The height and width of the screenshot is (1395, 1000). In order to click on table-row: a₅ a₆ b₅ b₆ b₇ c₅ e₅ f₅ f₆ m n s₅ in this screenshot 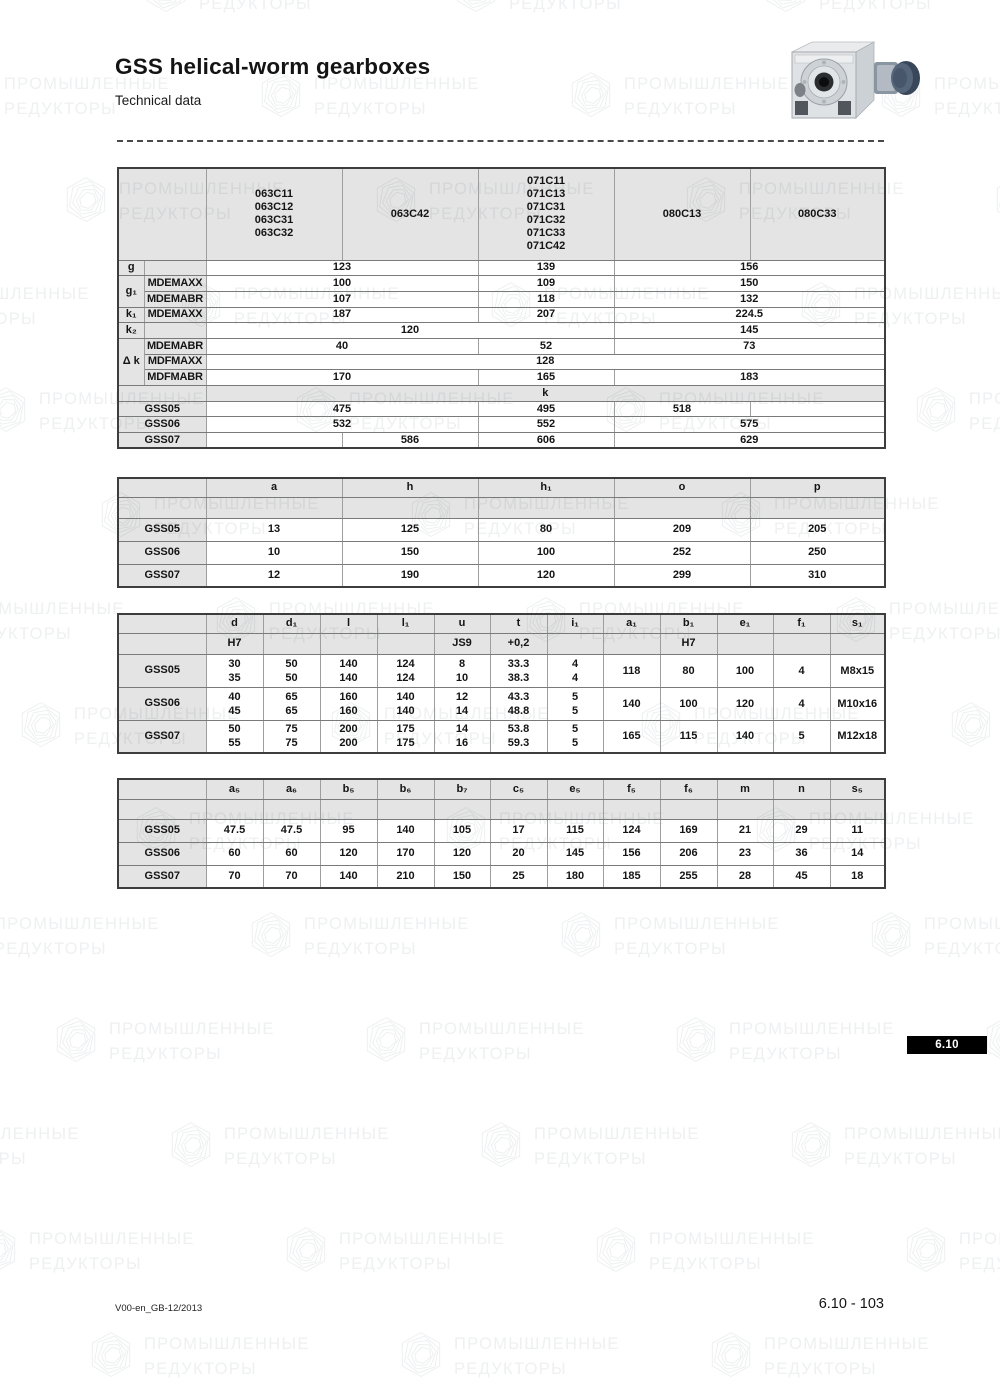, I will do `click(501, 789)`.